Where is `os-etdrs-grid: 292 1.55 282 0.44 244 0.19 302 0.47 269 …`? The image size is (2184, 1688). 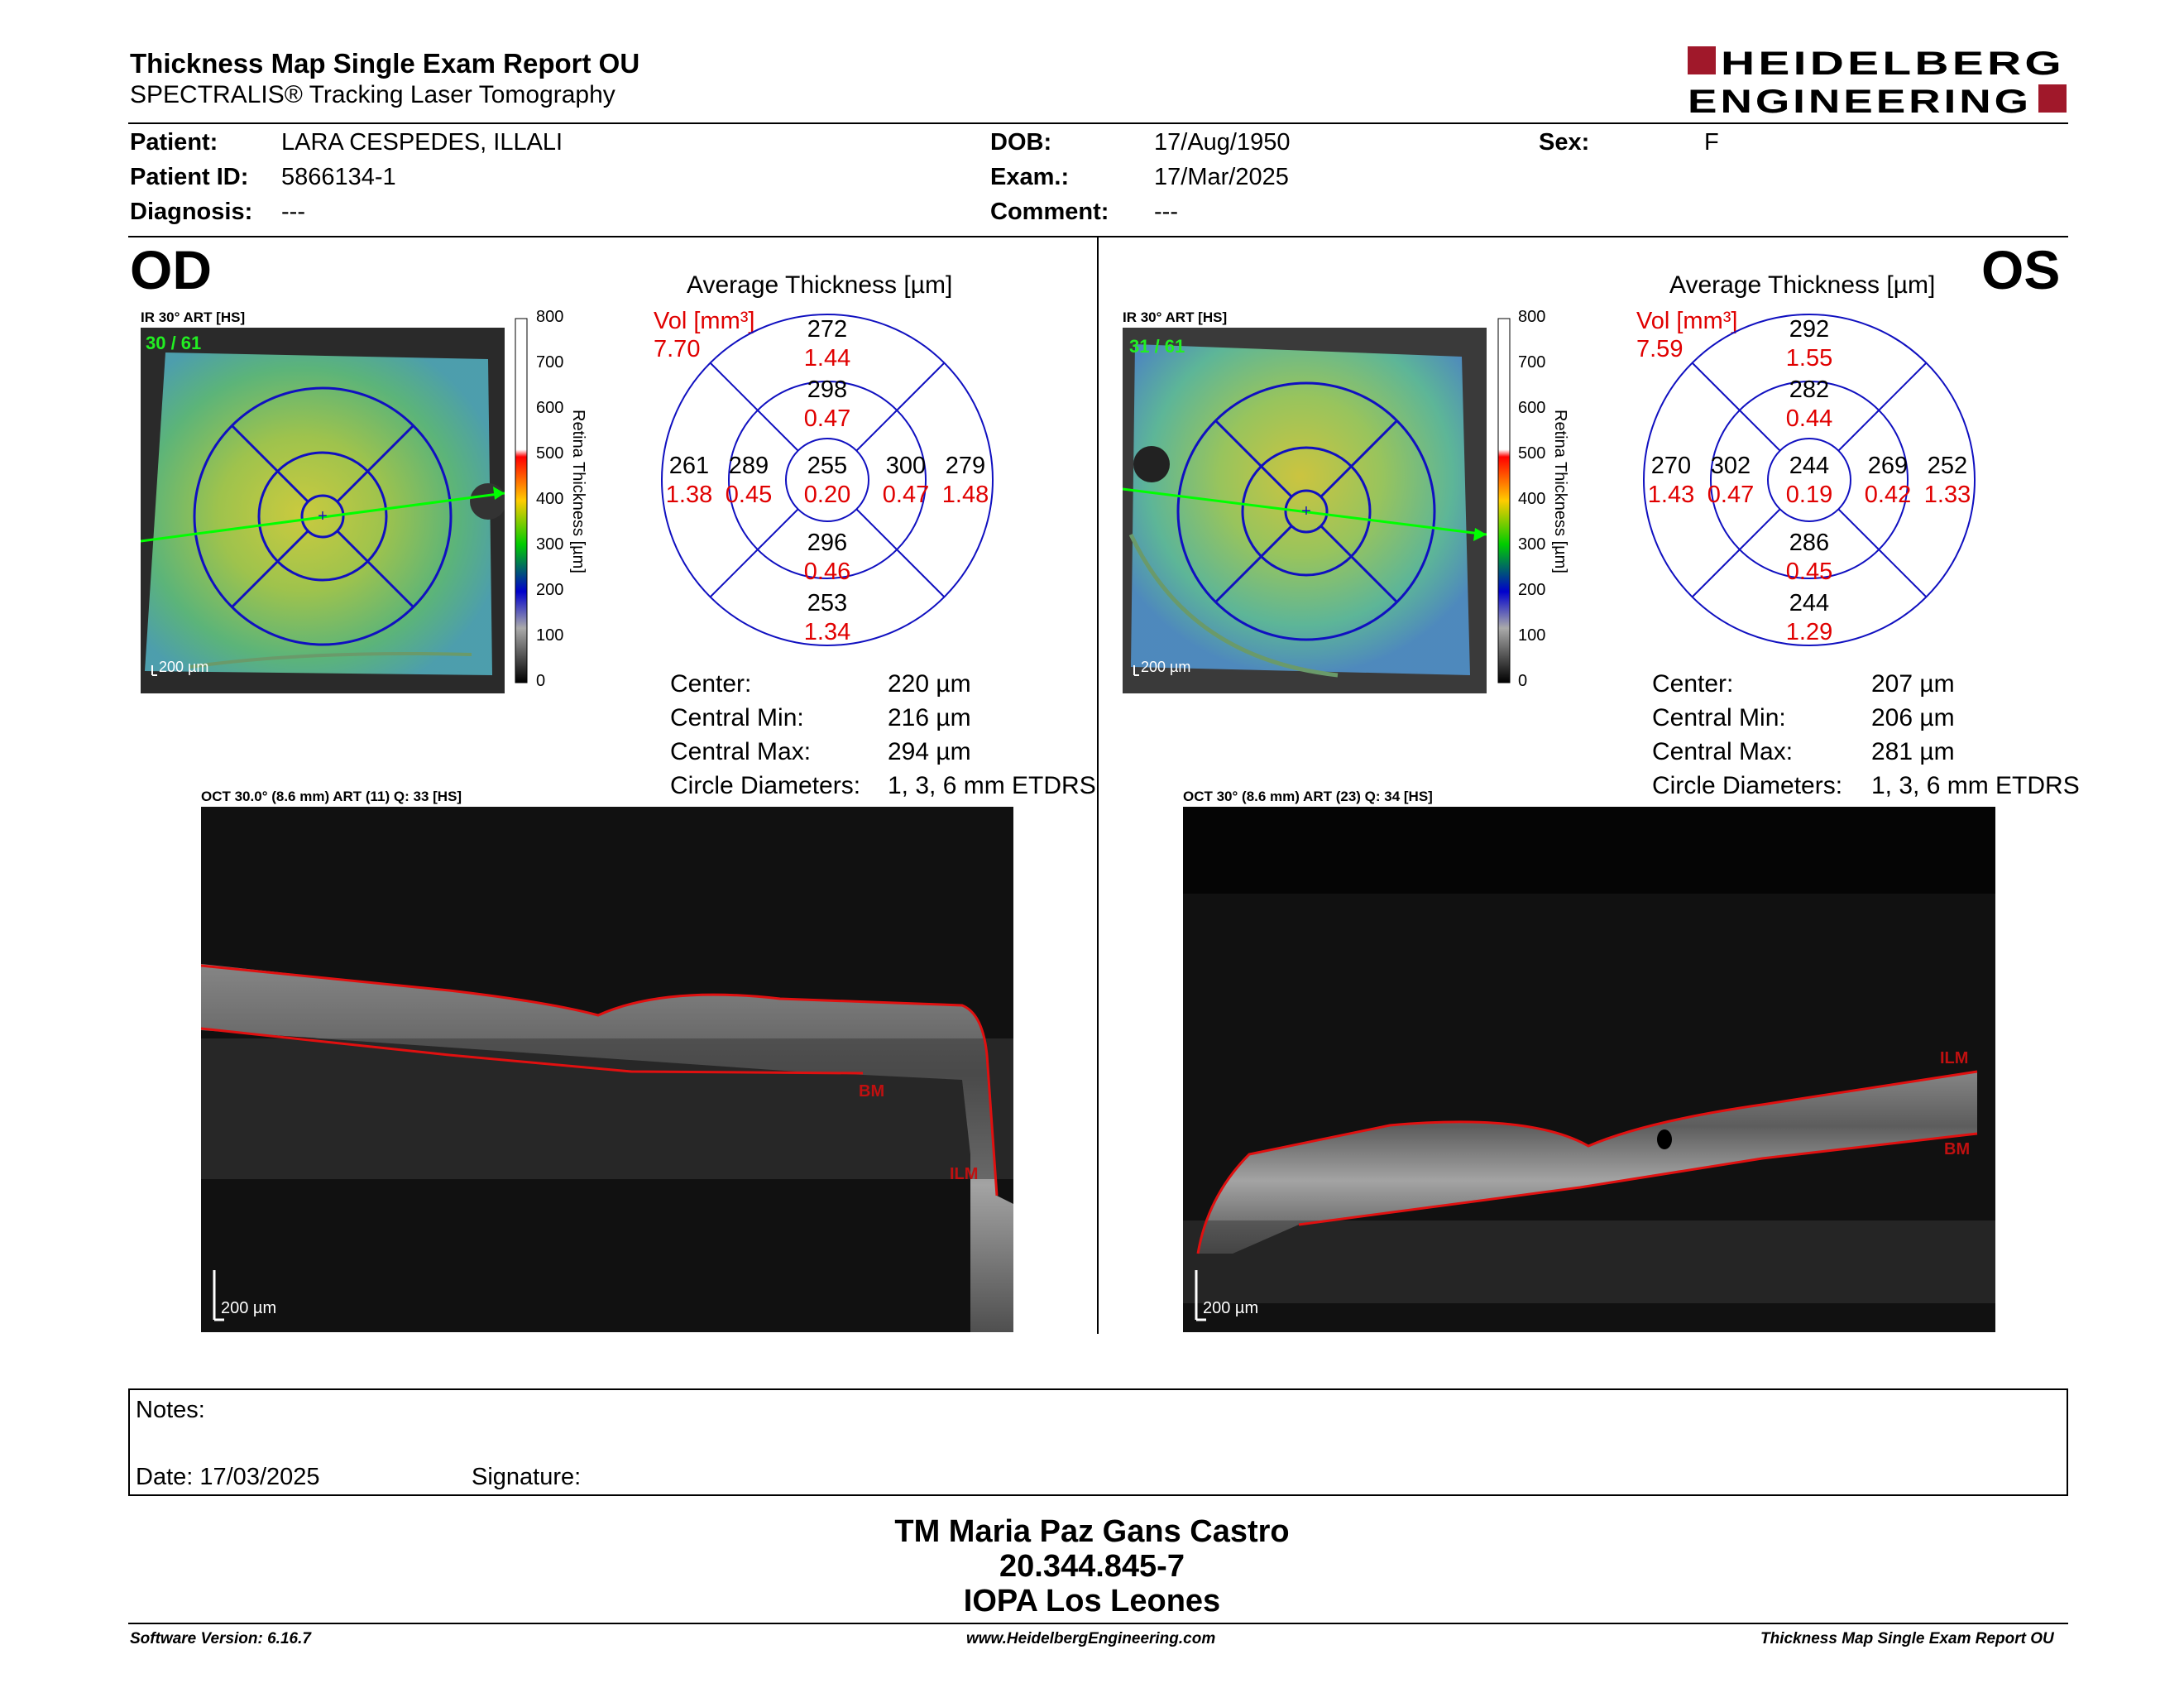
os-etdrs-grid: 292 1.55 282 0.44 244 0.19 302 0.47 269 … is located at coordinates (1809, 480).